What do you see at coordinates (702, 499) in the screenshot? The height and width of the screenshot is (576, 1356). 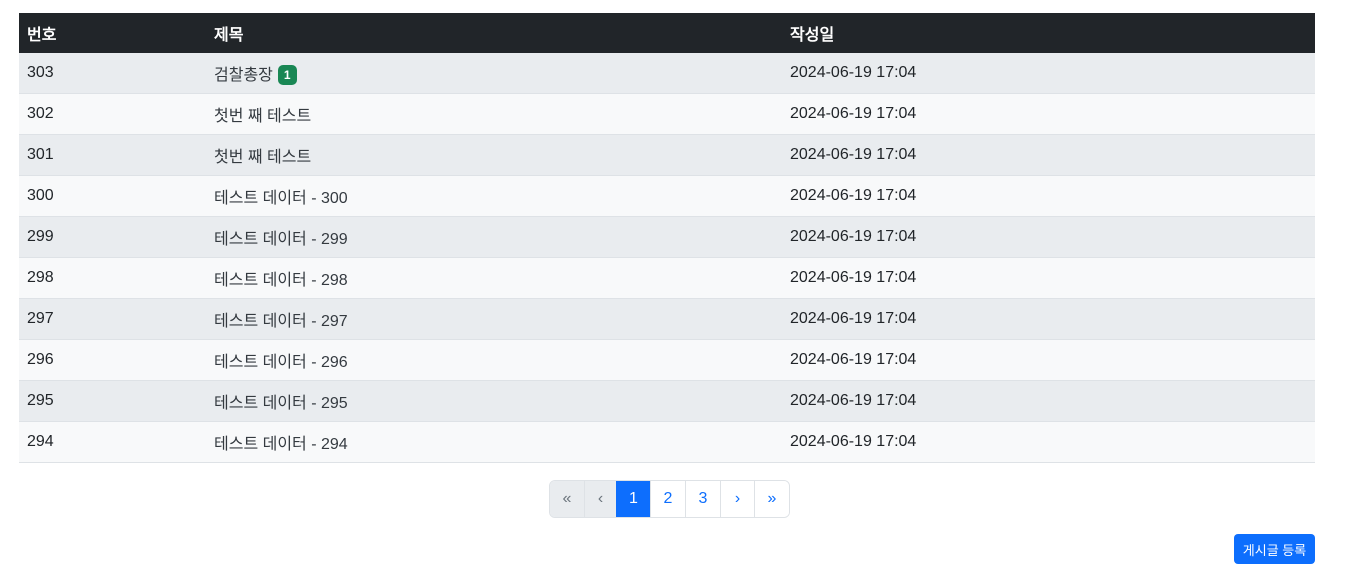 I see `page-button-3: 3` at bounding box center [702, 499].